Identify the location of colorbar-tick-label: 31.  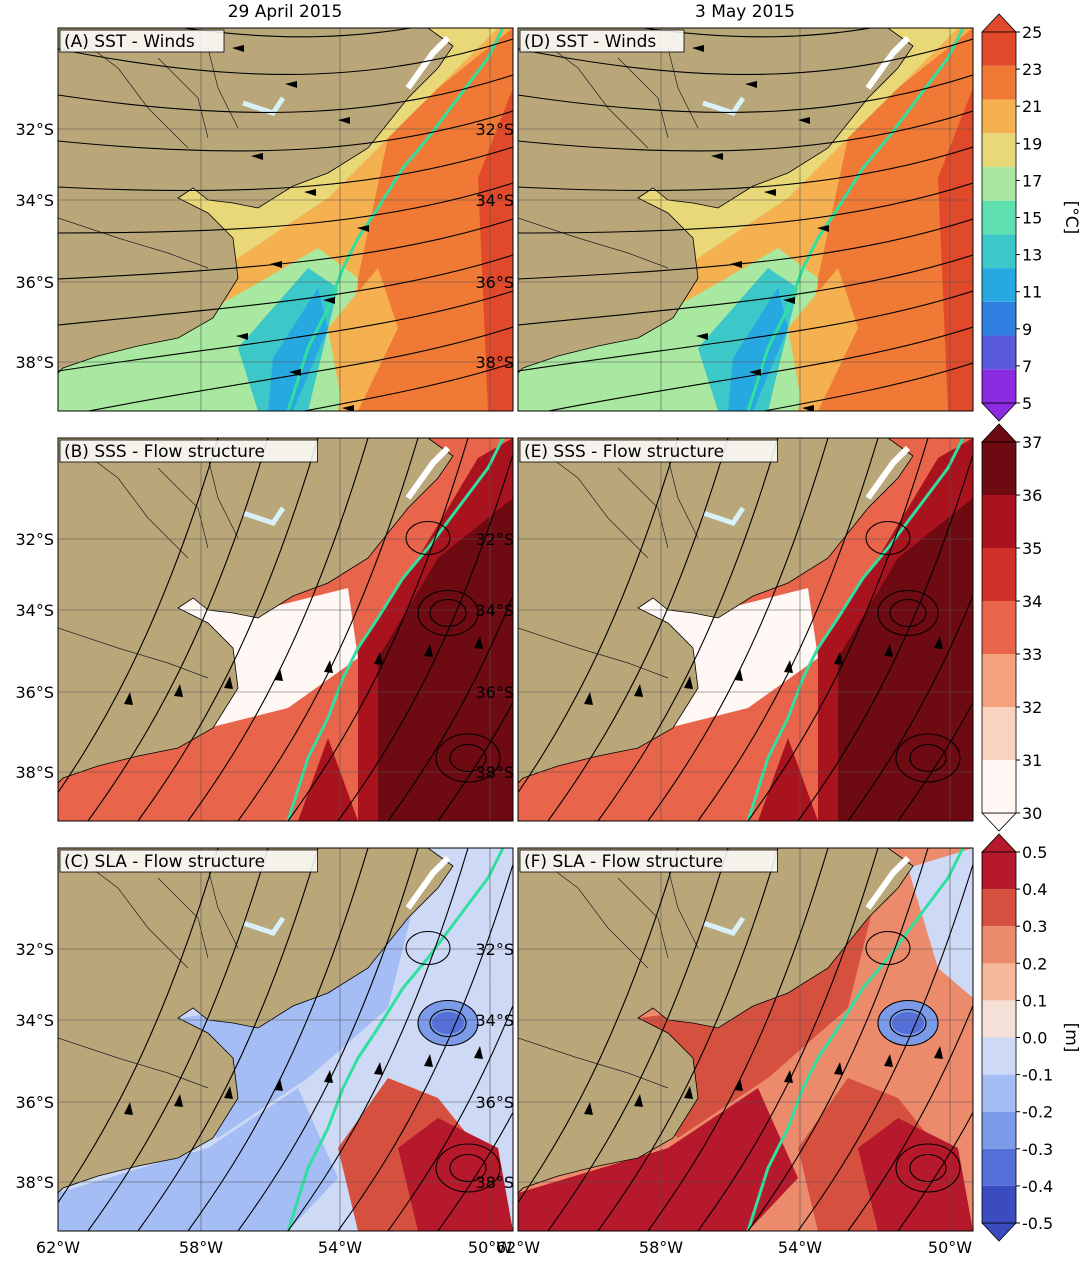
(1032, 760).